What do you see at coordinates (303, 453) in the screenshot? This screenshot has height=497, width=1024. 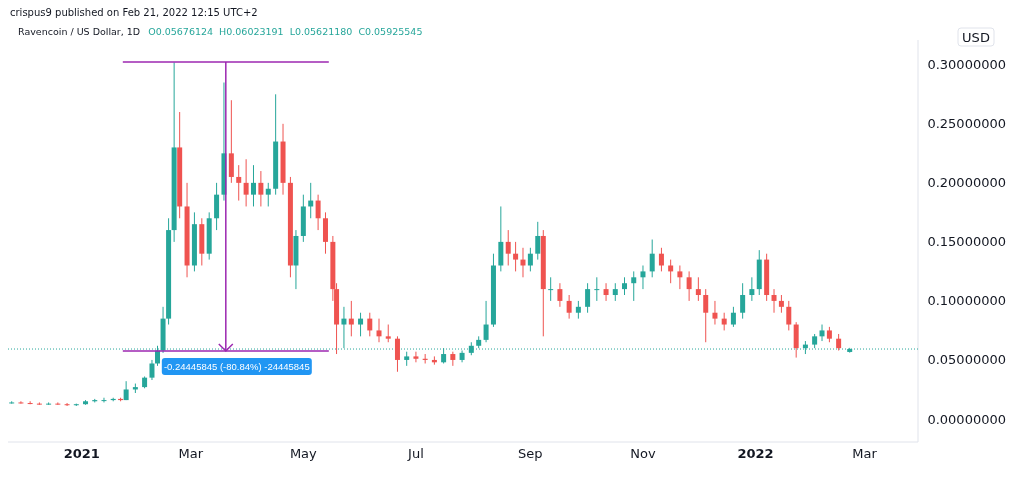 I see `x-tick-label: May` at bounding box center [303, 453].